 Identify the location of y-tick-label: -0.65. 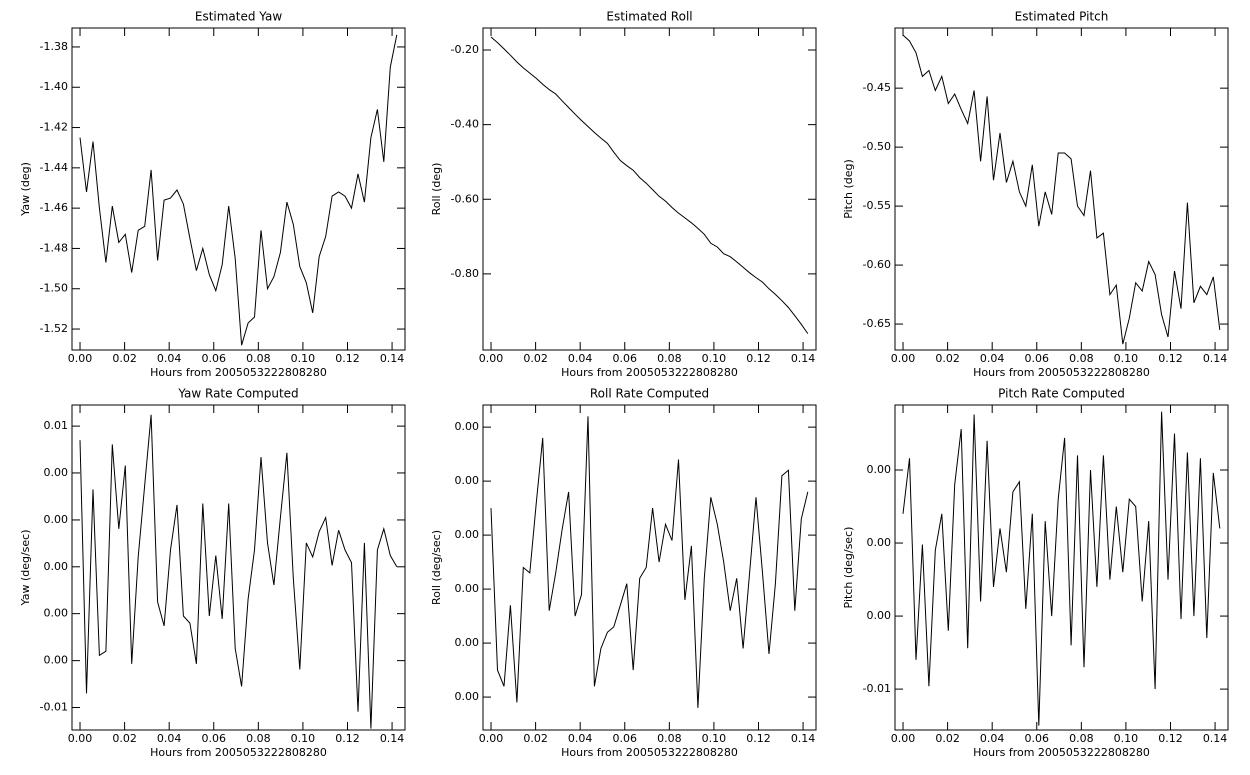
(877, 323).